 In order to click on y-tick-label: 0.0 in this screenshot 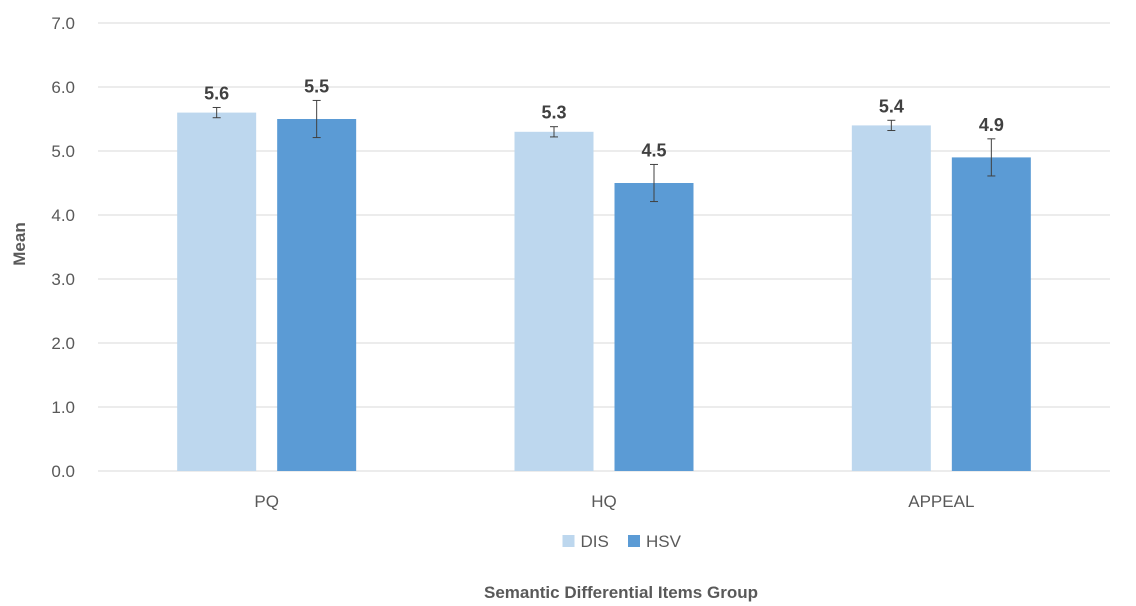, I will do `click(63, 471)`.